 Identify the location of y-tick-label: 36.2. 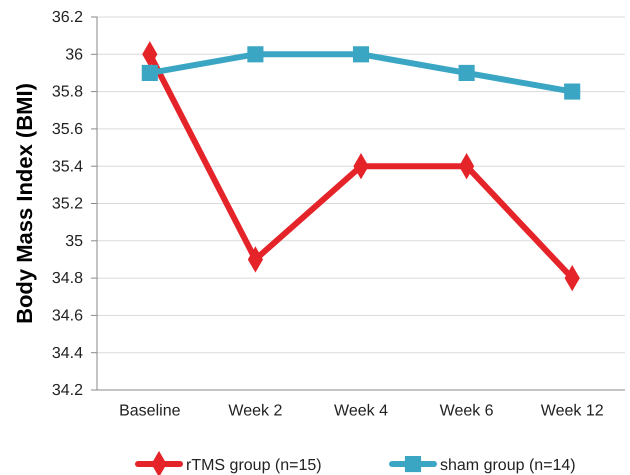
(68, 17).